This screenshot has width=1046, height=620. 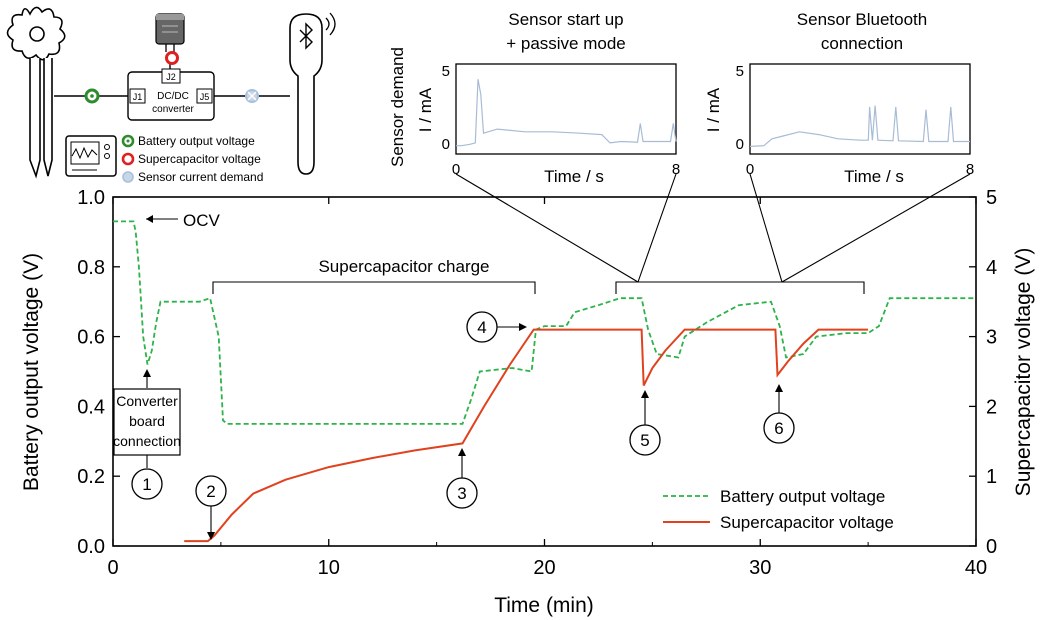 What do you see at coordinates (644, 440) in the screenshot?
I see `svg-text: 5` at bounding box center [644, 440].